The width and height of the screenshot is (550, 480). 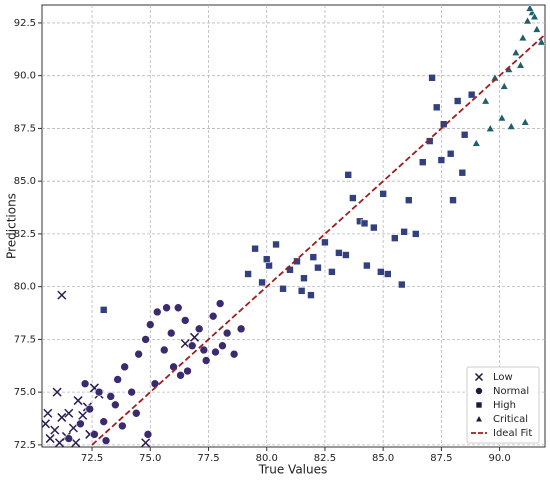 What do you see at coordinates (25, 234) in the screenshot?
I see `y-tick-label: 82.5` at bounding box center [25, 234].